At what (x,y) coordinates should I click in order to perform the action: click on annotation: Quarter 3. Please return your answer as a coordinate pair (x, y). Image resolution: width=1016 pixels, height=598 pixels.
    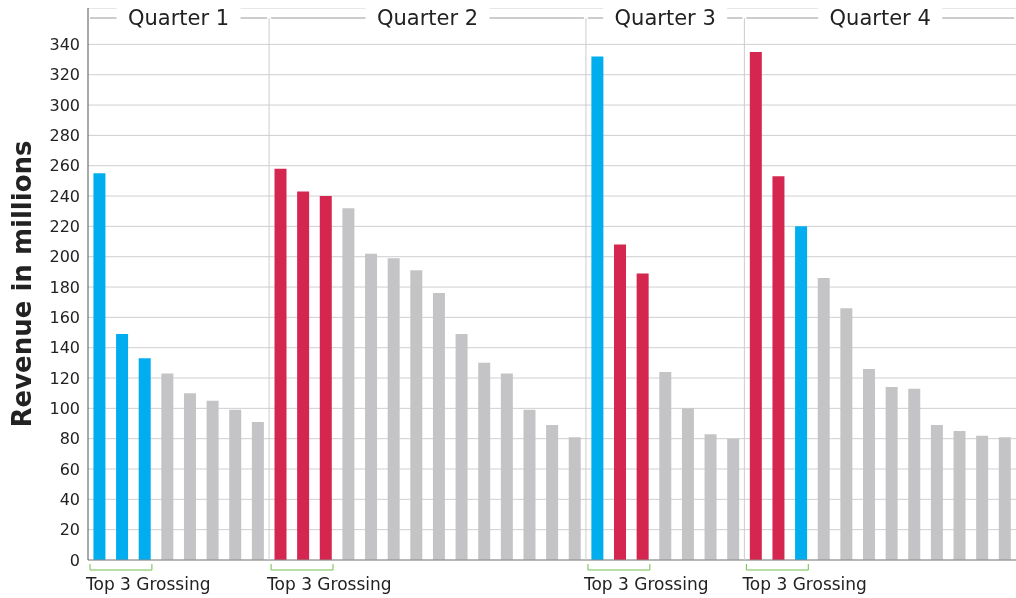
    Looking at the image, I should click on (665, 18).